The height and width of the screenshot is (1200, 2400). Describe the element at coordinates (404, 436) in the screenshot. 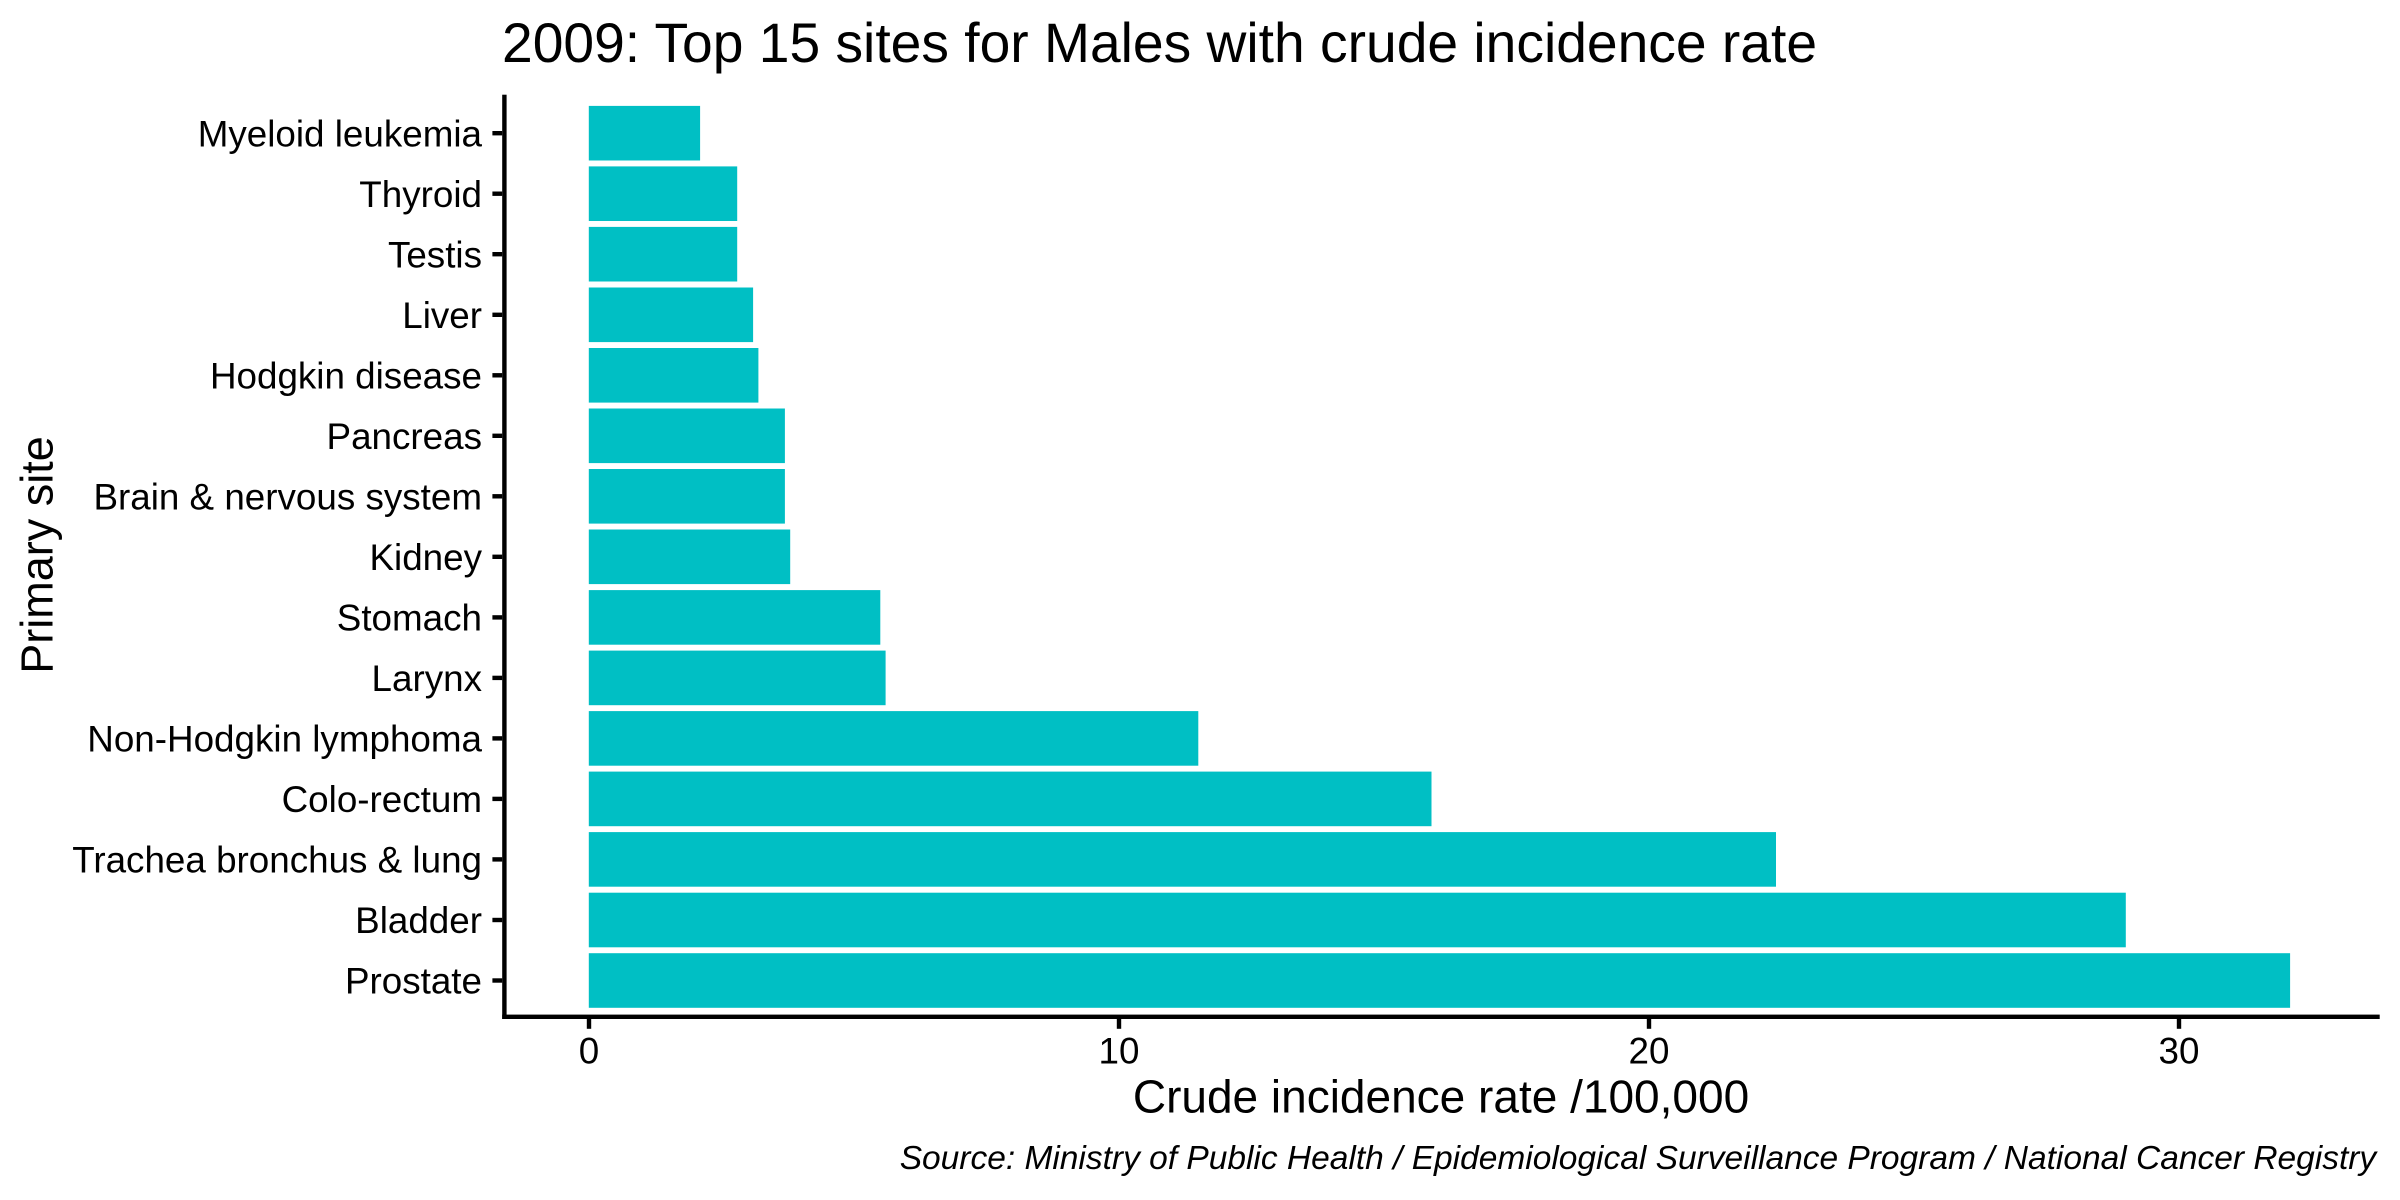

I see `svg-text: Pancreas` at that location.